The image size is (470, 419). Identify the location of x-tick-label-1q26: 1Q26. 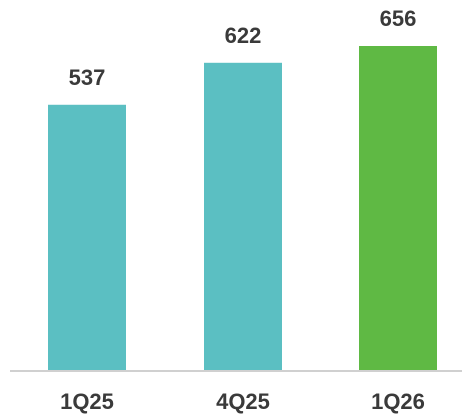
(398, 401).